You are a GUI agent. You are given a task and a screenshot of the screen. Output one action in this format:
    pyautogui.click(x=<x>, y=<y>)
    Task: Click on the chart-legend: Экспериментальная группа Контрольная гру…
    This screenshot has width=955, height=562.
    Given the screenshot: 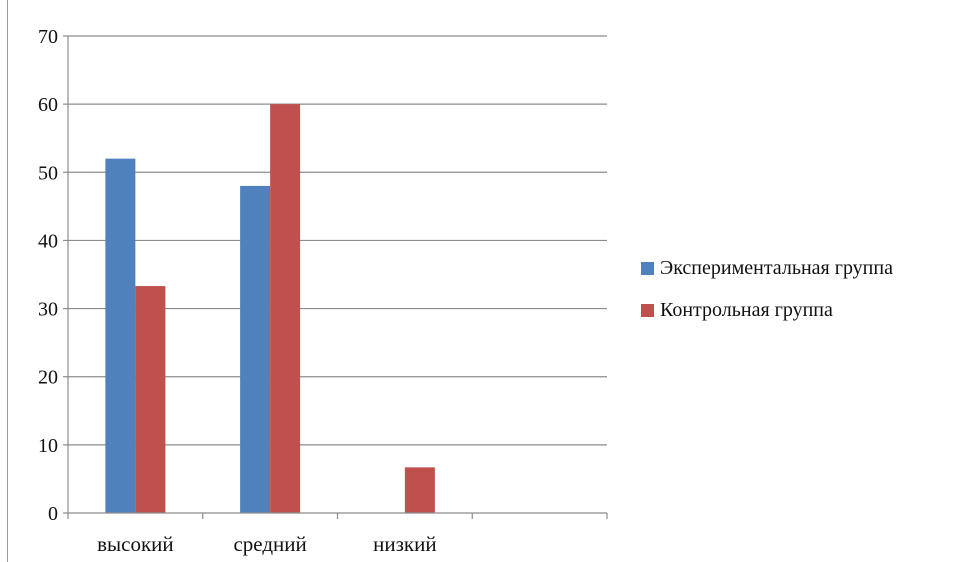 What is the action you would take?
    pyautogui.click(x=767, y=298)
    